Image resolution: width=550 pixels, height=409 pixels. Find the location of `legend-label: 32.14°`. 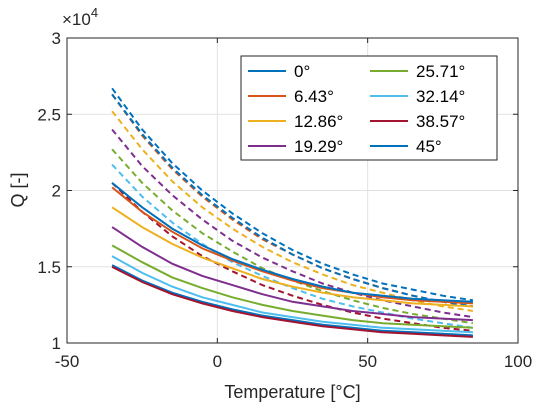

legend-label: 32.14° is located at coordinates (440, 96).